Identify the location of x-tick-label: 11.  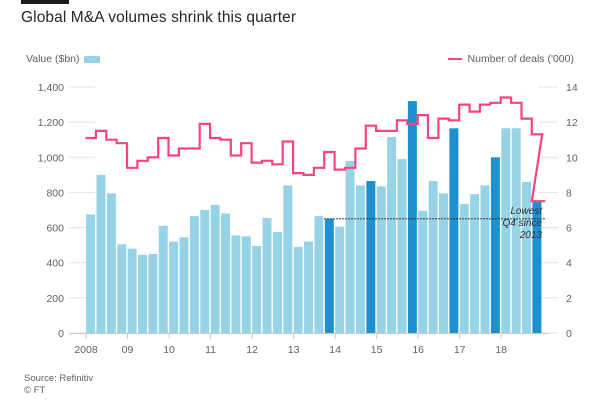
(210, 350).